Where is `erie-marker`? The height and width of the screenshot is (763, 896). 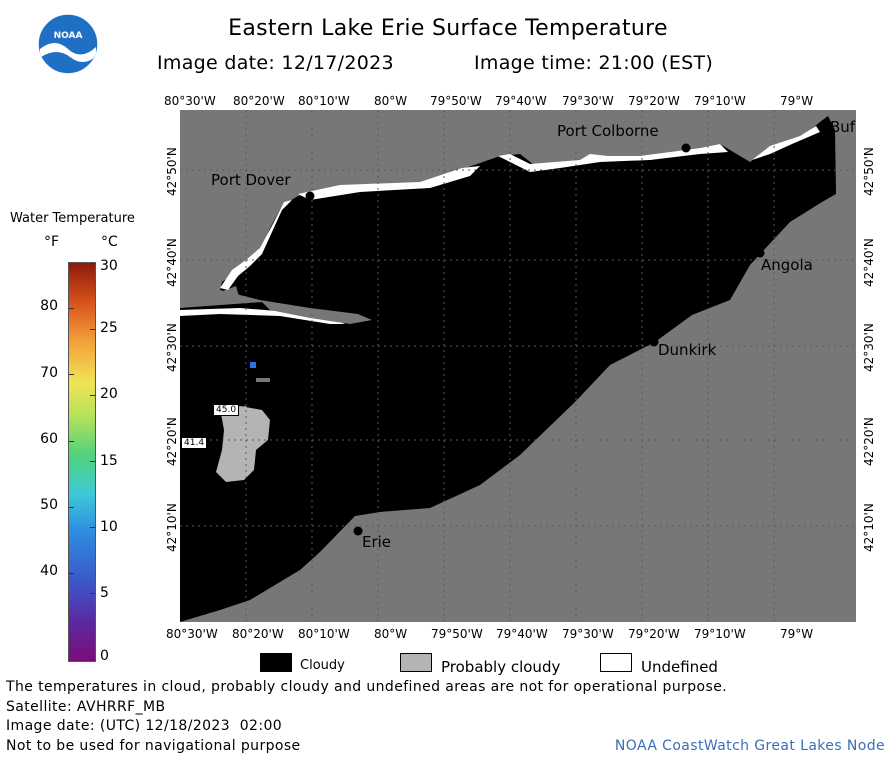 erie-marker is located at coordinates (358, 531).